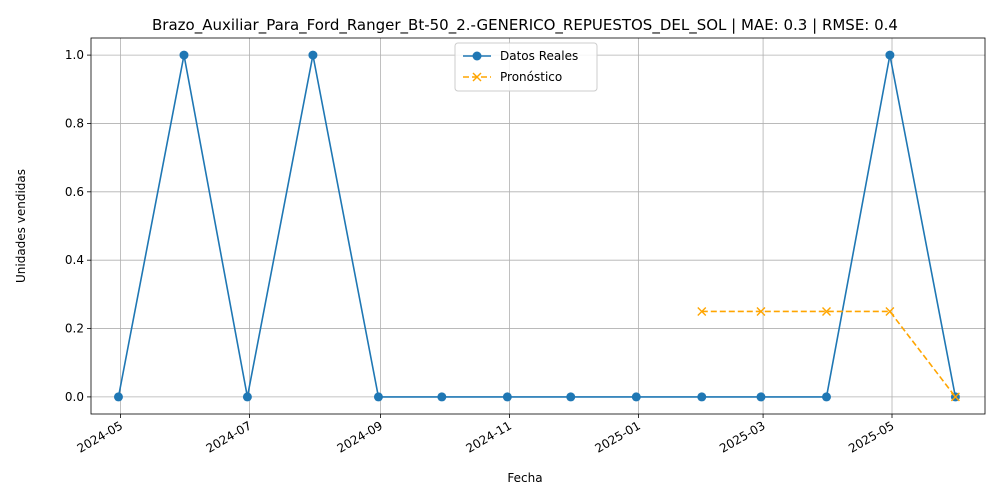  What do you see at coordinates (74, 192) in the screenshot?
I see `y-tick-label: 0.6` at bounding box center [74, 192].